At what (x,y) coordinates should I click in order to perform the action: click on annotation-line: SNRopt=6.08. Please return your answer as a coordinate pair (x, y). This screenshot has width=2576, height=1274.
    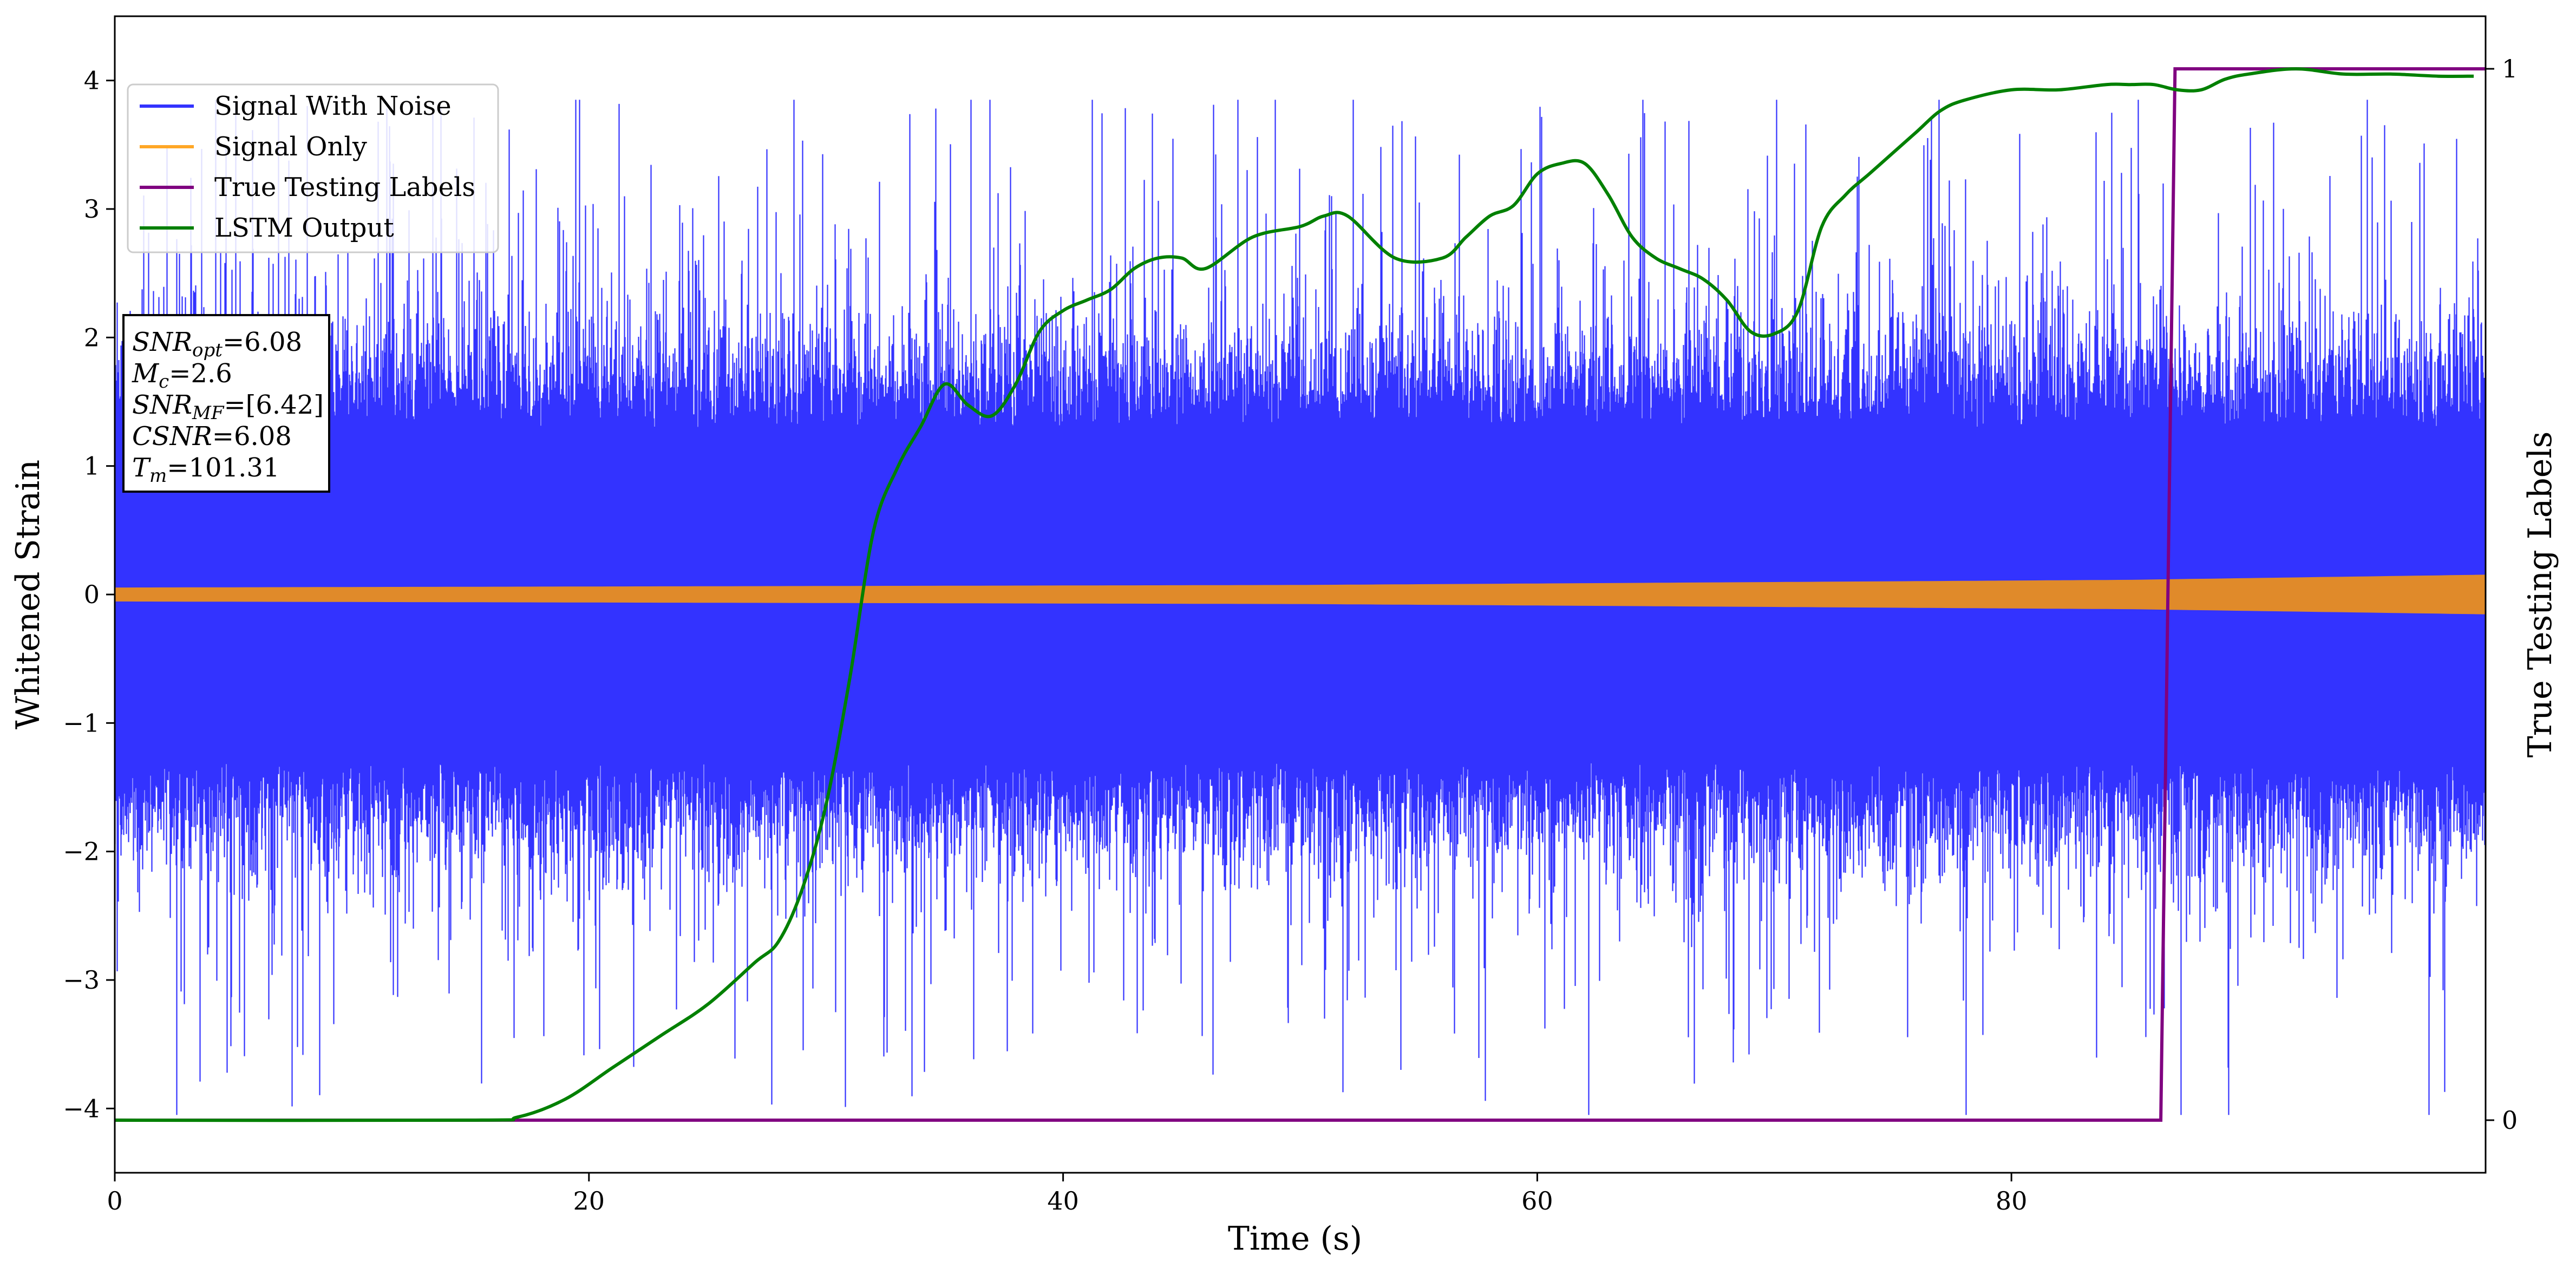
    Looking at the image, I should click on (217, 344).